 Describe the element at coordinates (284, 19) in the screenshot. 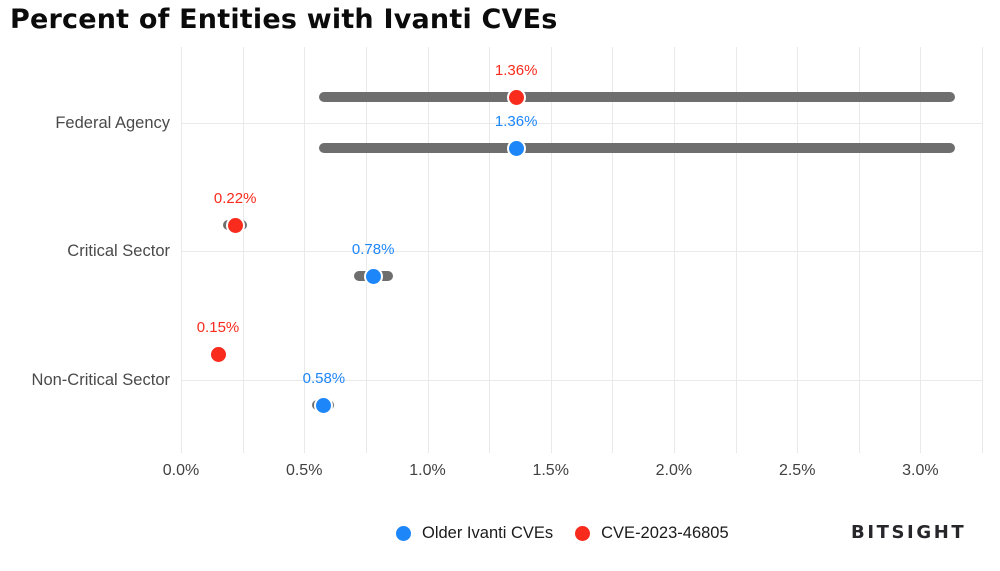

I see `chart-title: Percent of Entities with Ivanti CVEs` at that location.